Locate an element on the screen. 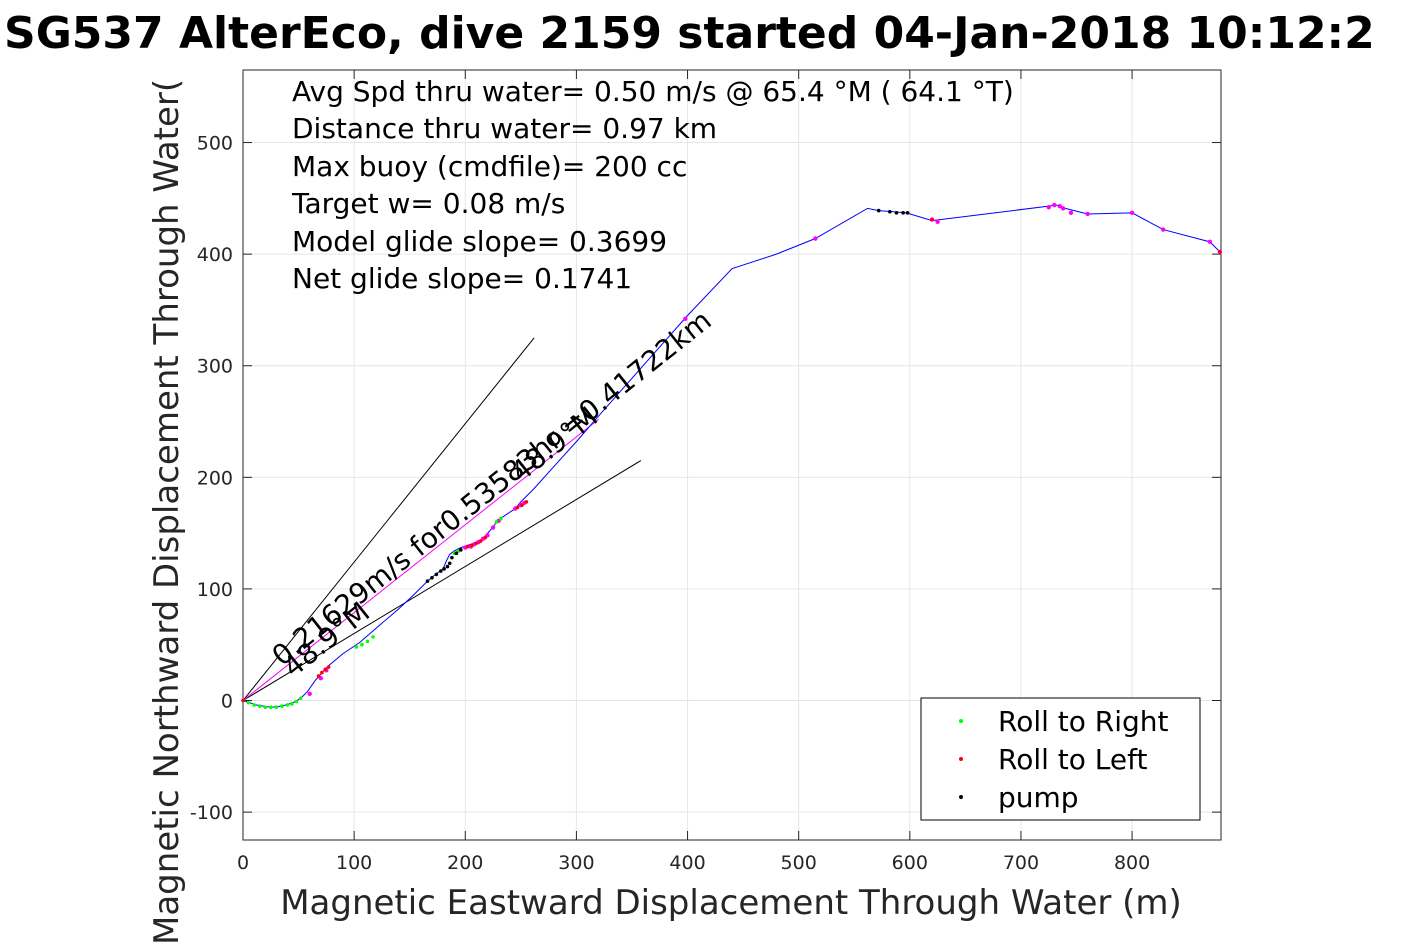 The width and height of the screenshot is (1417, 945). y-tick-label: 0 is located at coordinates (227, 702).